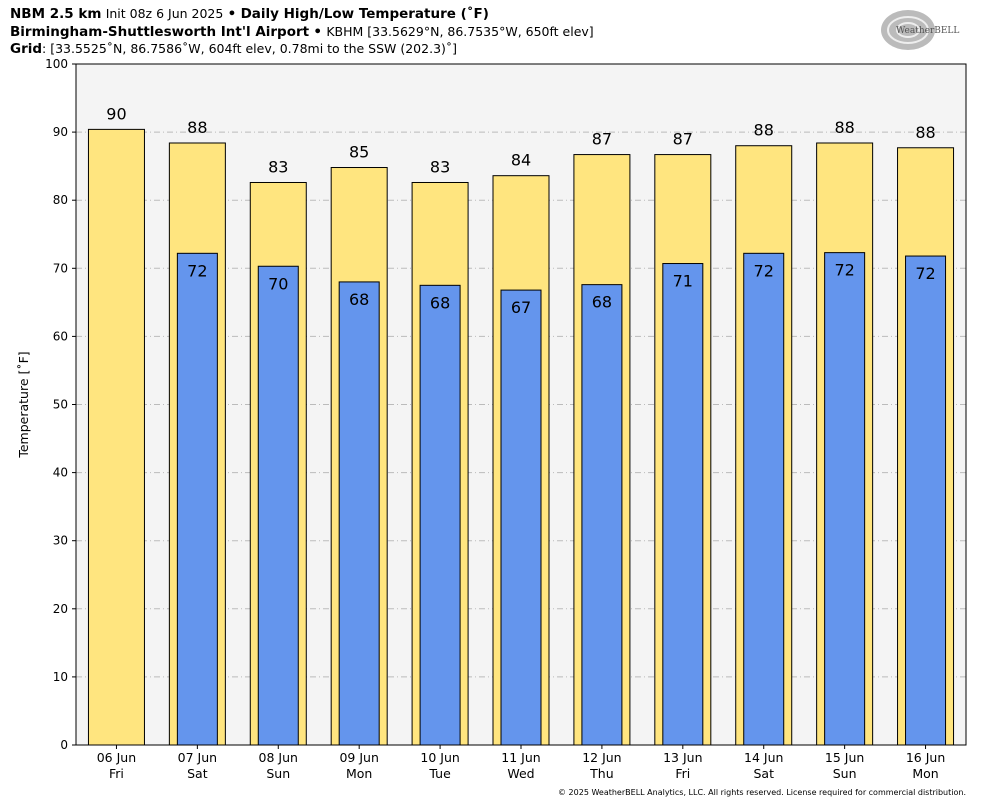  I want to click on y-tick-label: 20, so click(60, 609).